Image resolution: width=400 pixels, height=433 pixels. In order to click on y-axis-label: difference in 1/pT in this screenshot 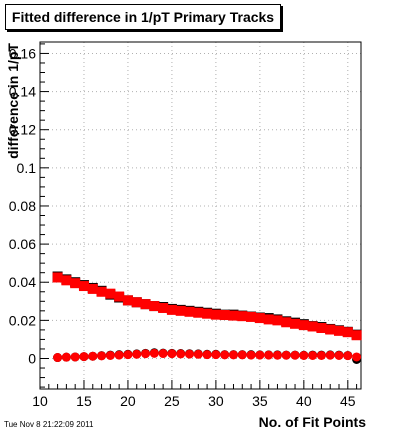, I will do `click(13, 101)`.